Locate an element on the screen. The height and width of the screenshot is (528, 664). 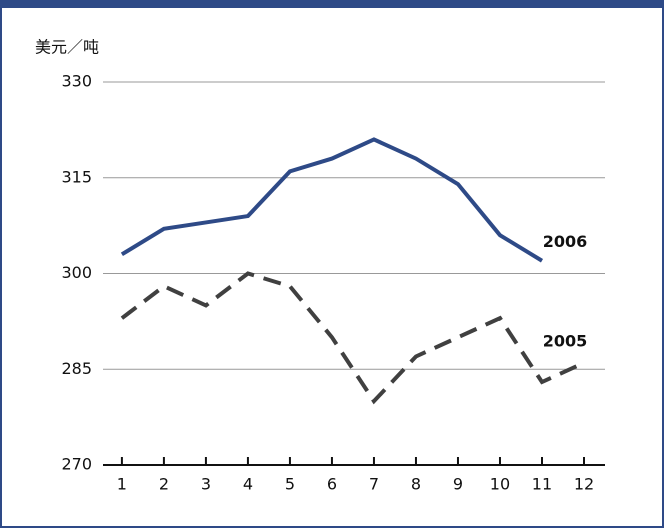
y-tick-label: 285 is located at coordinates (76, 368).